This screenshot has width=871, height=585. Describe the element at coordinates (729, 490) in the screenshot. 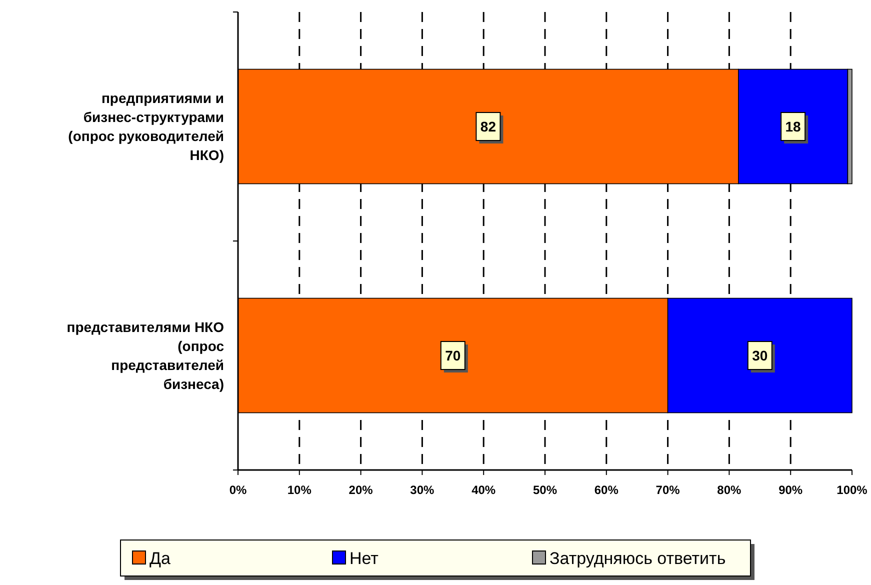

I see `x-tick-label: 80%` at that location.